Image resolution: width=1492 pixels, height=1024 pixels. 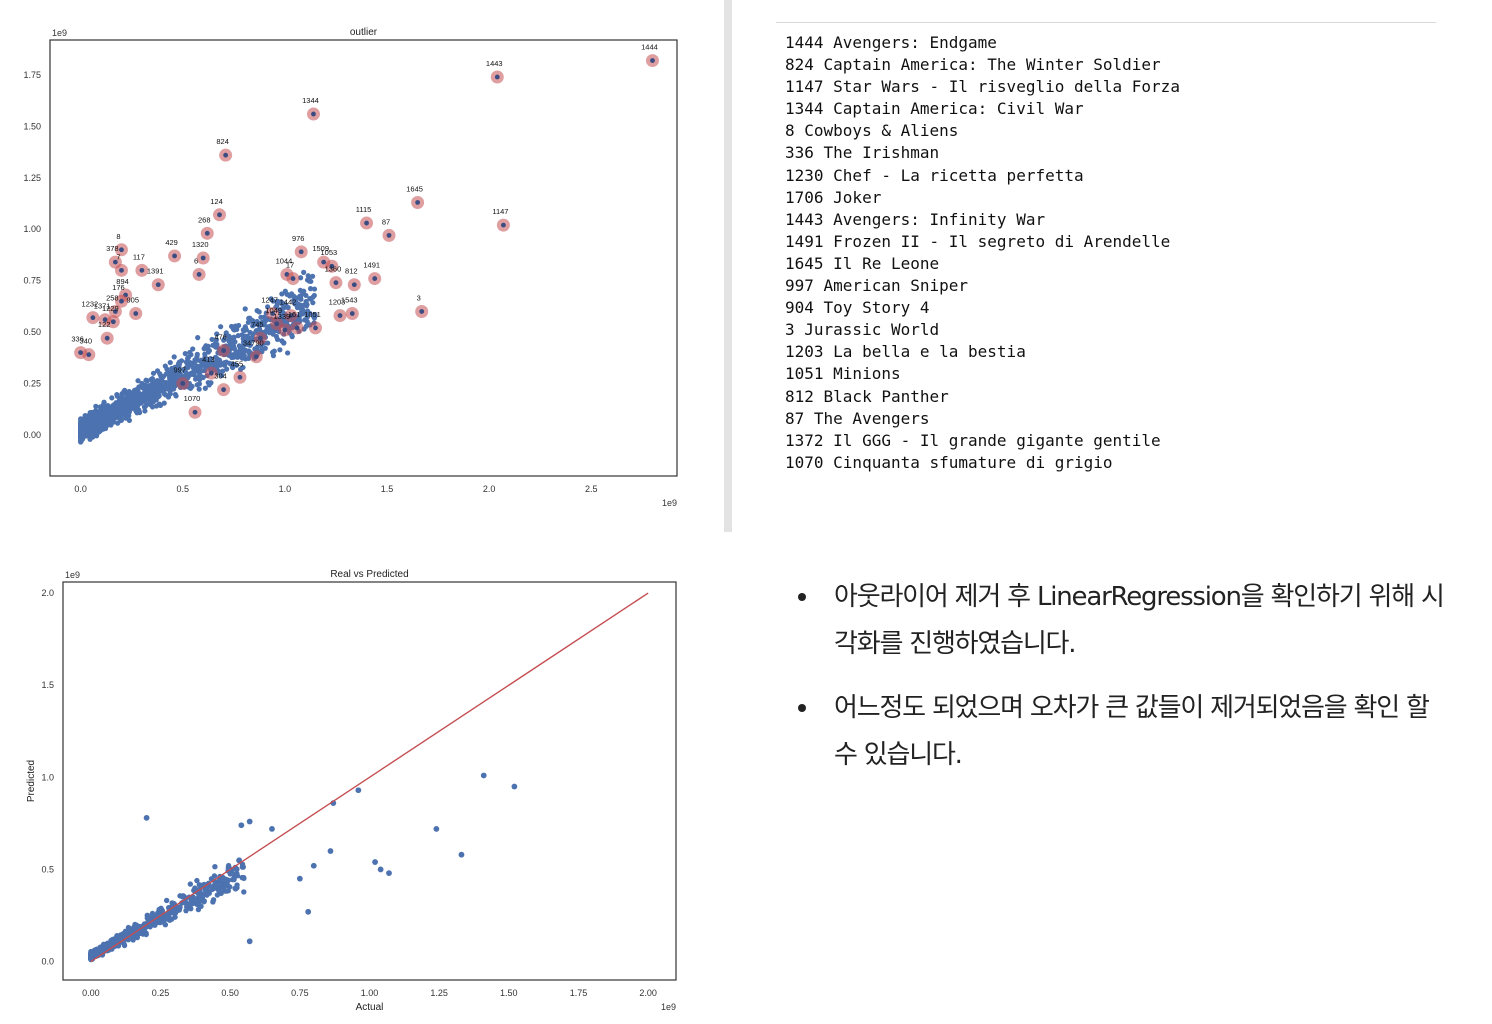 What do you see at coordinates (294, 314) in the screenshot?
I see `outlier-label: 161` at bounding box center [294, 314].